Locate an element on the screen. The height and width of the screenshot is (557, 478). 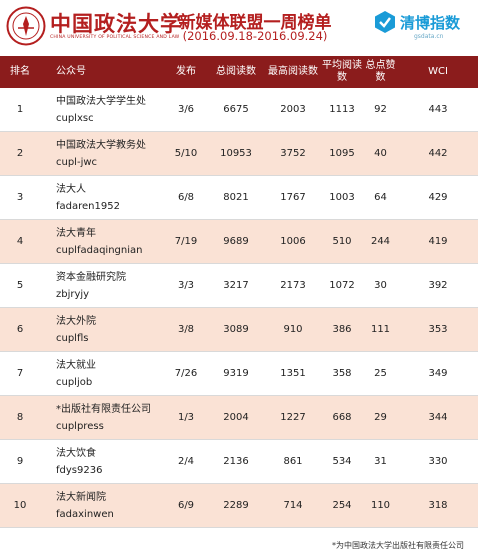
total-reads-cell: 3217 is located at coordinates (236, 285).